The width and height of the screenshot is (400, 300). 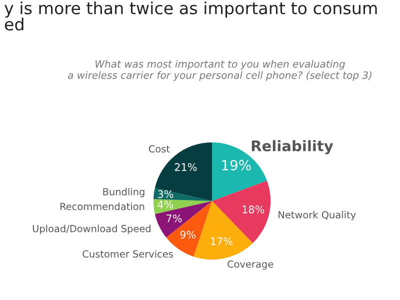 What do you see at coordinates (220, 70) in the screenshot?
I see `chart-subtitle: What was most important to you when evaluating a wireless carrier for your personal cell phone? (select top 3)` at bounding box center [220, 70].